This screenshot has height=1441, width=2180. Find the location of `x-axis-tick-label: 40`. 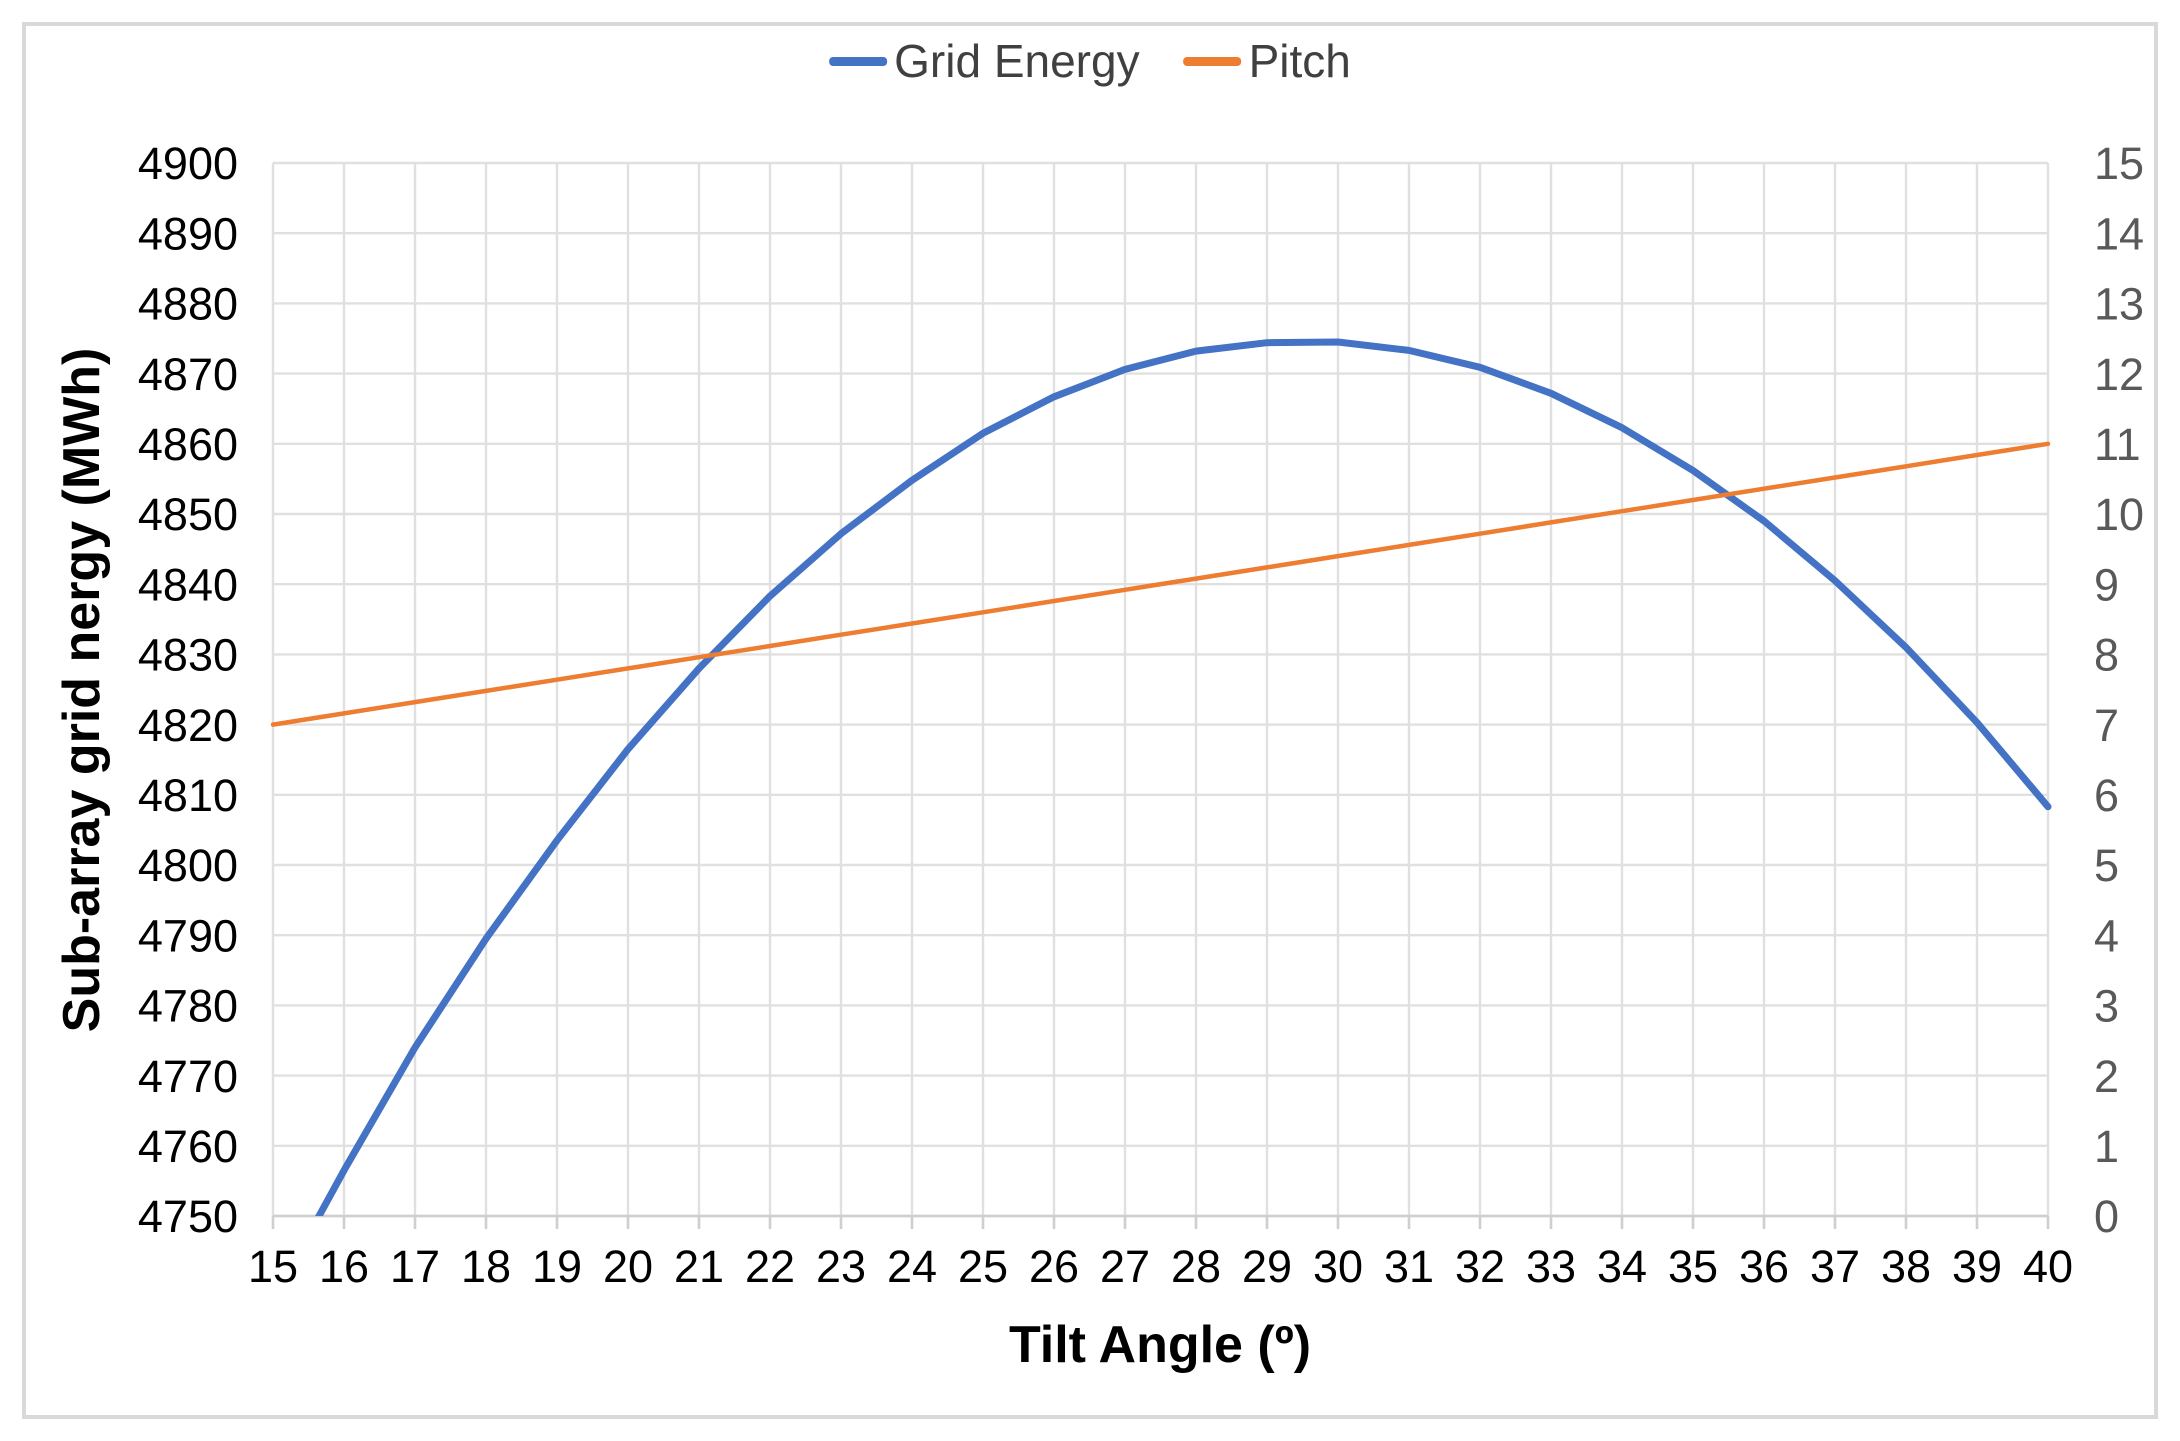

x-axis-tick-label: 40 is located at coordinates (2048, 1266).